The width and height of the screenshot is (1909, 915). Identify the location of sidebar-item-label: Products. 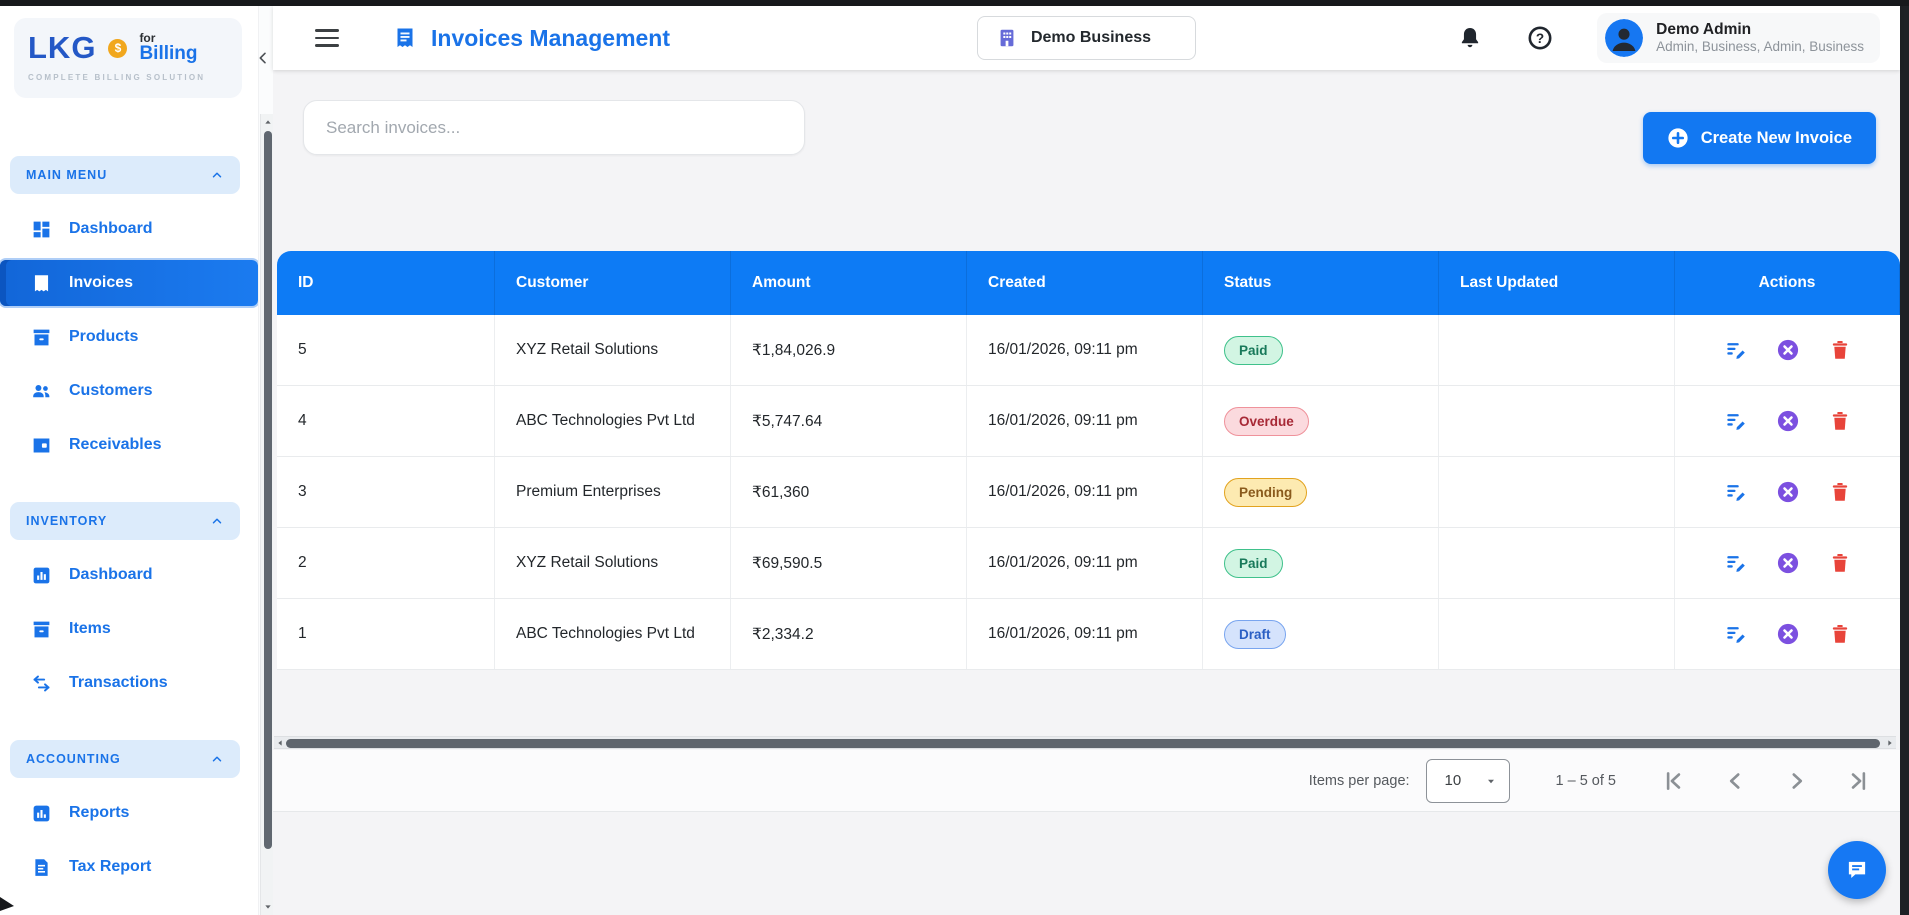
(104, 336).